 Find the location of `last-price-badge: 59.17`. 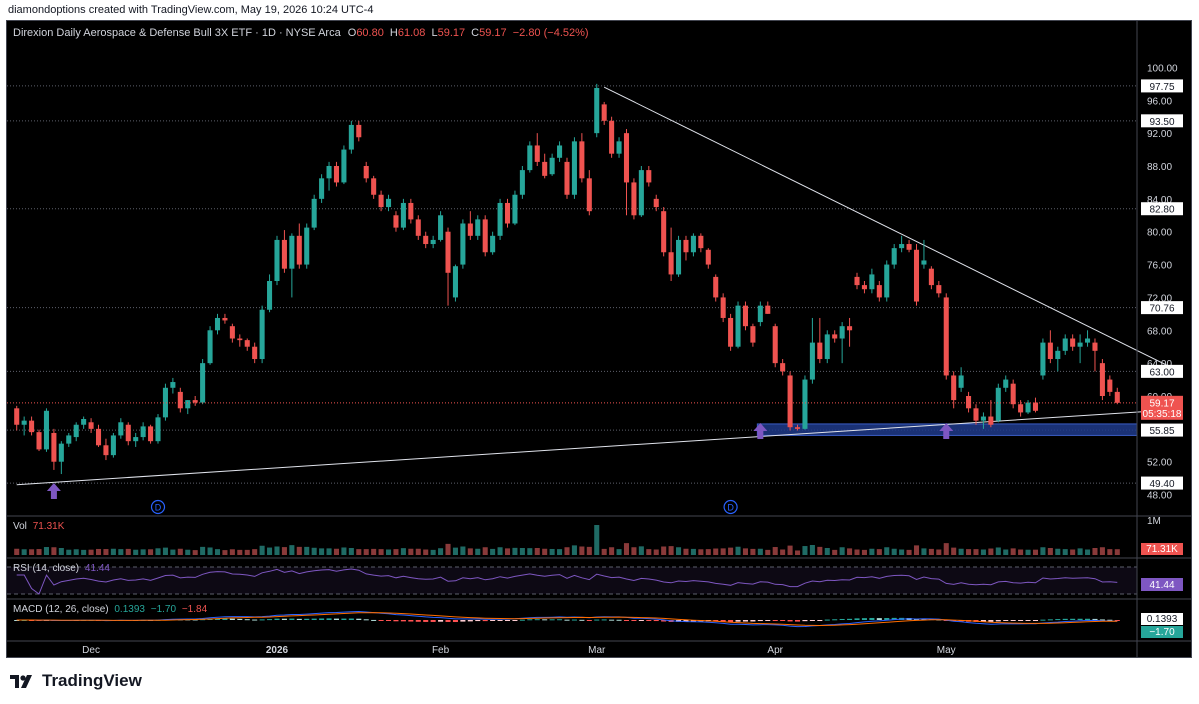

last-price-badge: 59.17 is located at coordinates (1161, 403).